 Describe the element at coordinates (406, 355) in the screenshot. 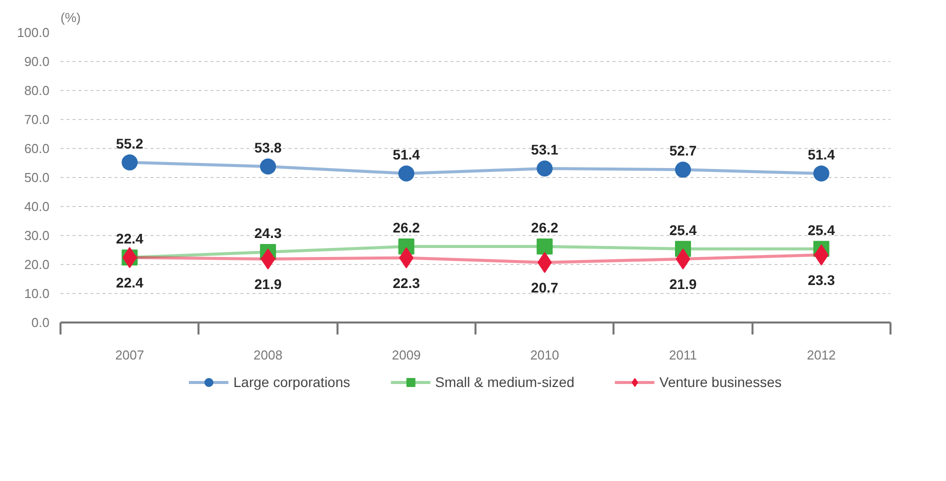

I see `x-tick-label: 2009` at that location.